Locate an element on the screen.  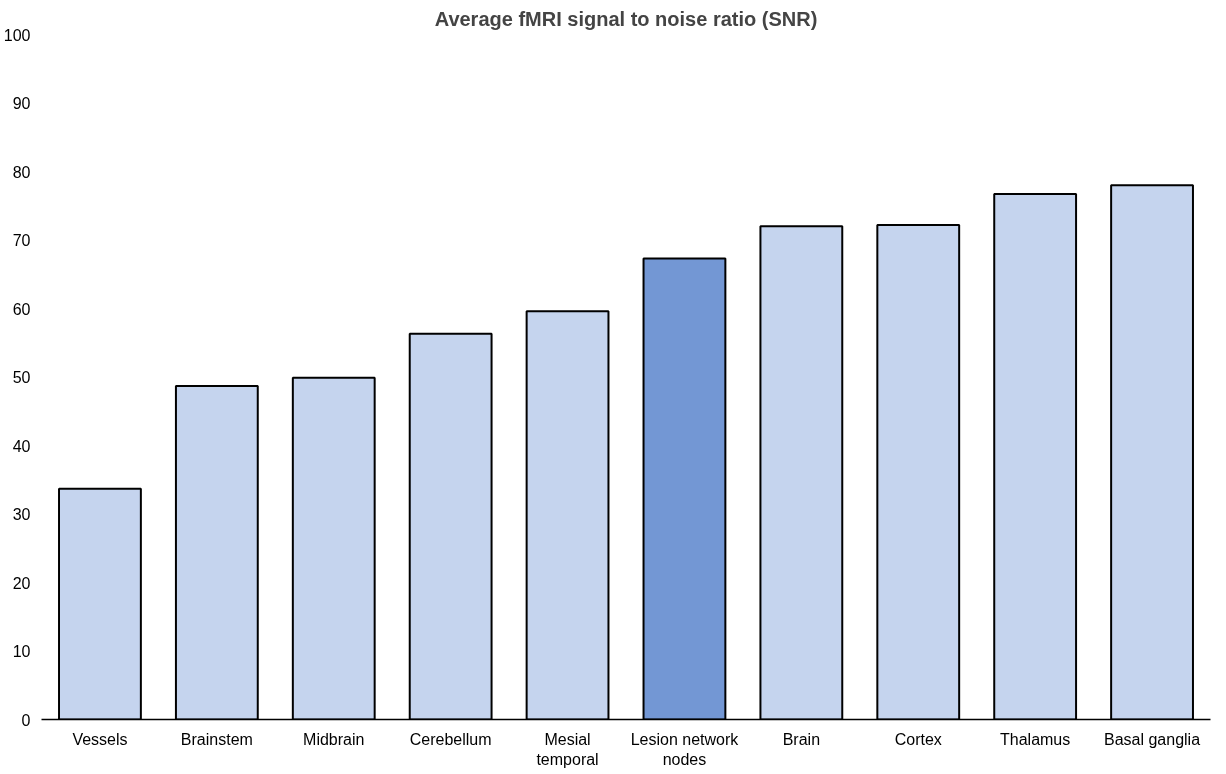
x-tick-label: Thalamus is located at coordinates (1035, 739).